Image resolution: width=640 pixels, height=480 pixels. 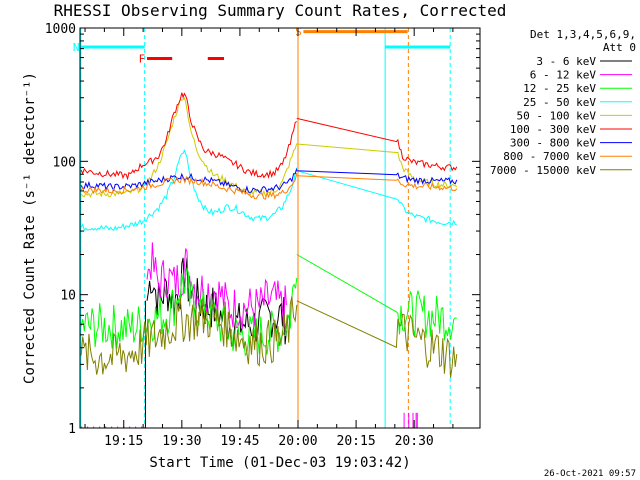 I want to click on x-axis-label: Start Time (01-Dec-03 19:03:42), so click(x=279, y=463).